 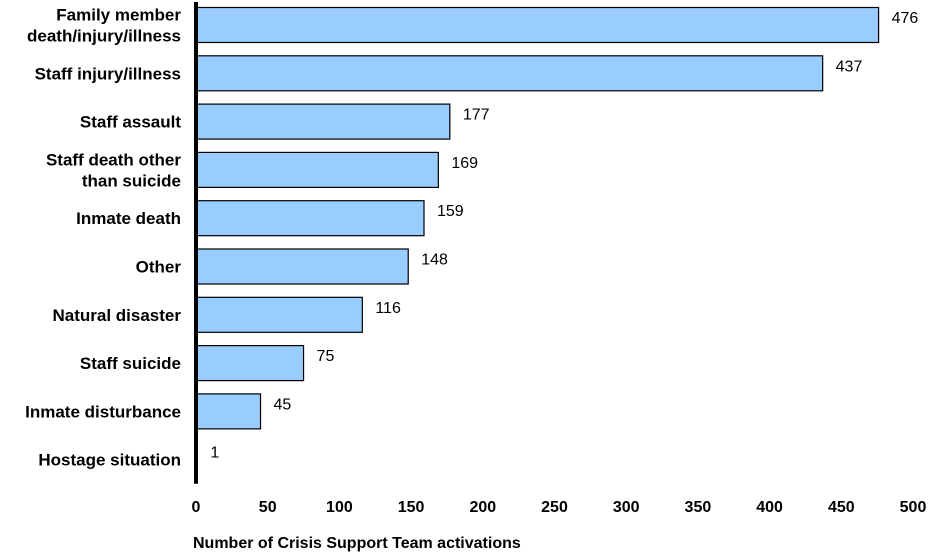 What do you see at coordinates (388, 308) in the screenshot?
I see `bar-value-label: 116` at bounding box center [388, 308].